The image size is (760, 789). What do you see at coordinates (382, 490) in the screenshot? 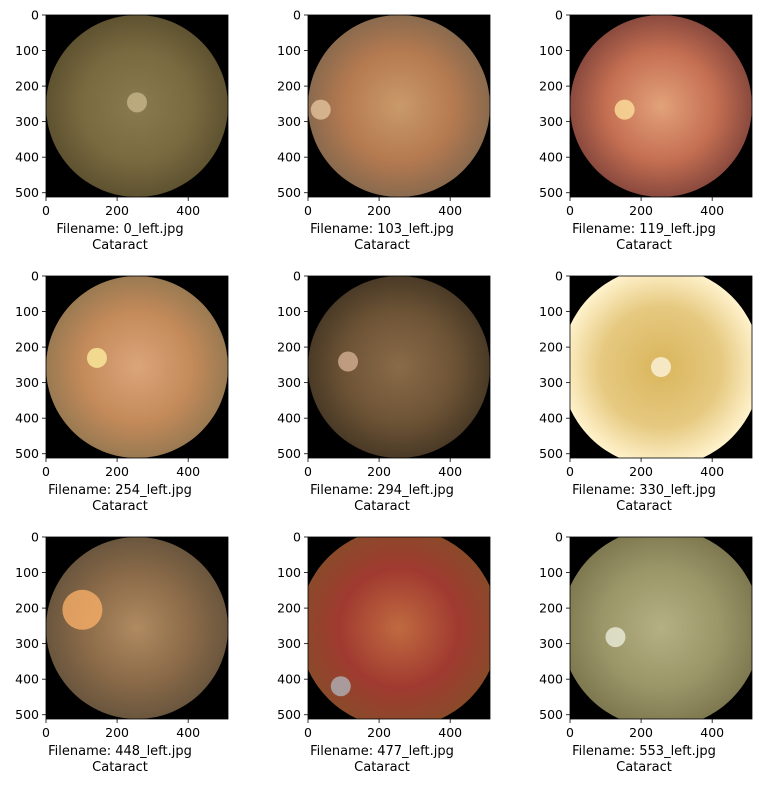
I see `filename-label: Filename: 294_left.jpg` at bounding box center [382, 490].